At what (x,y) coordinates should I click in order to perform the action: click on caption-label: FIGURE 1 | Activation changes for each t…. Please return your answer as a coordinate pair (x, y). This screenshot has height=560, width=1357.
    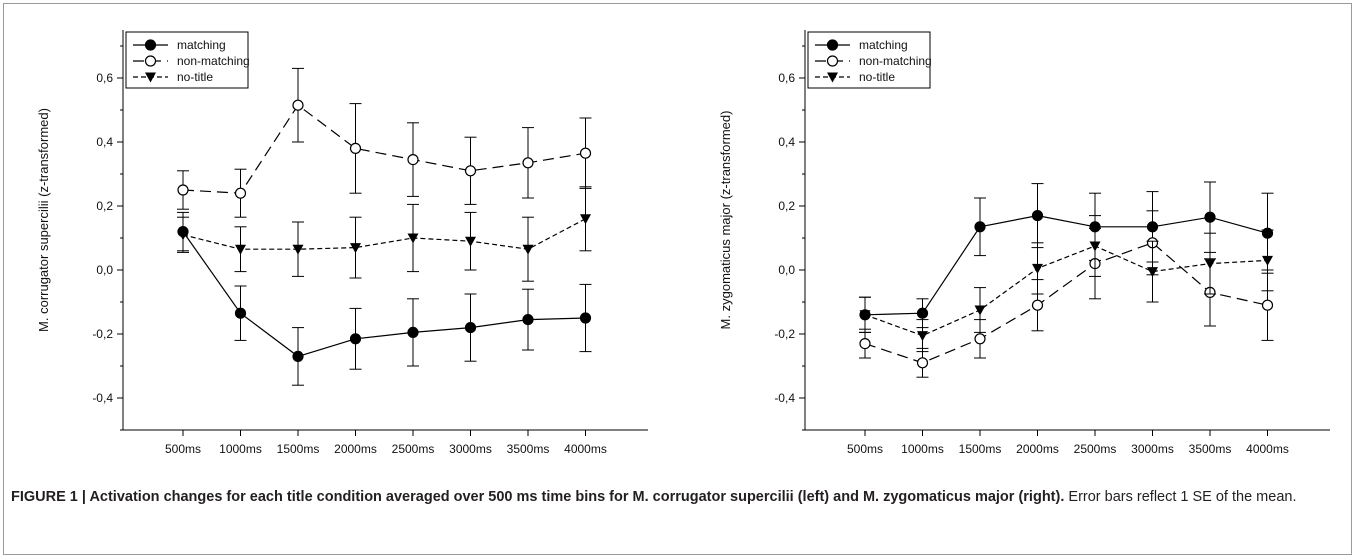
    Looking at the image, I should click on (538, 497).